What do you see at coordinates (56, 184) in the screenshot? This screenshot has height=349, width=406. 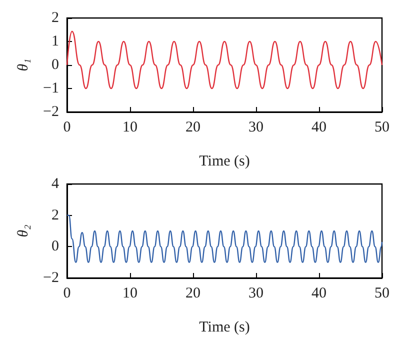 I see `y-tick-label: 4` at bounding box center [56, 184].